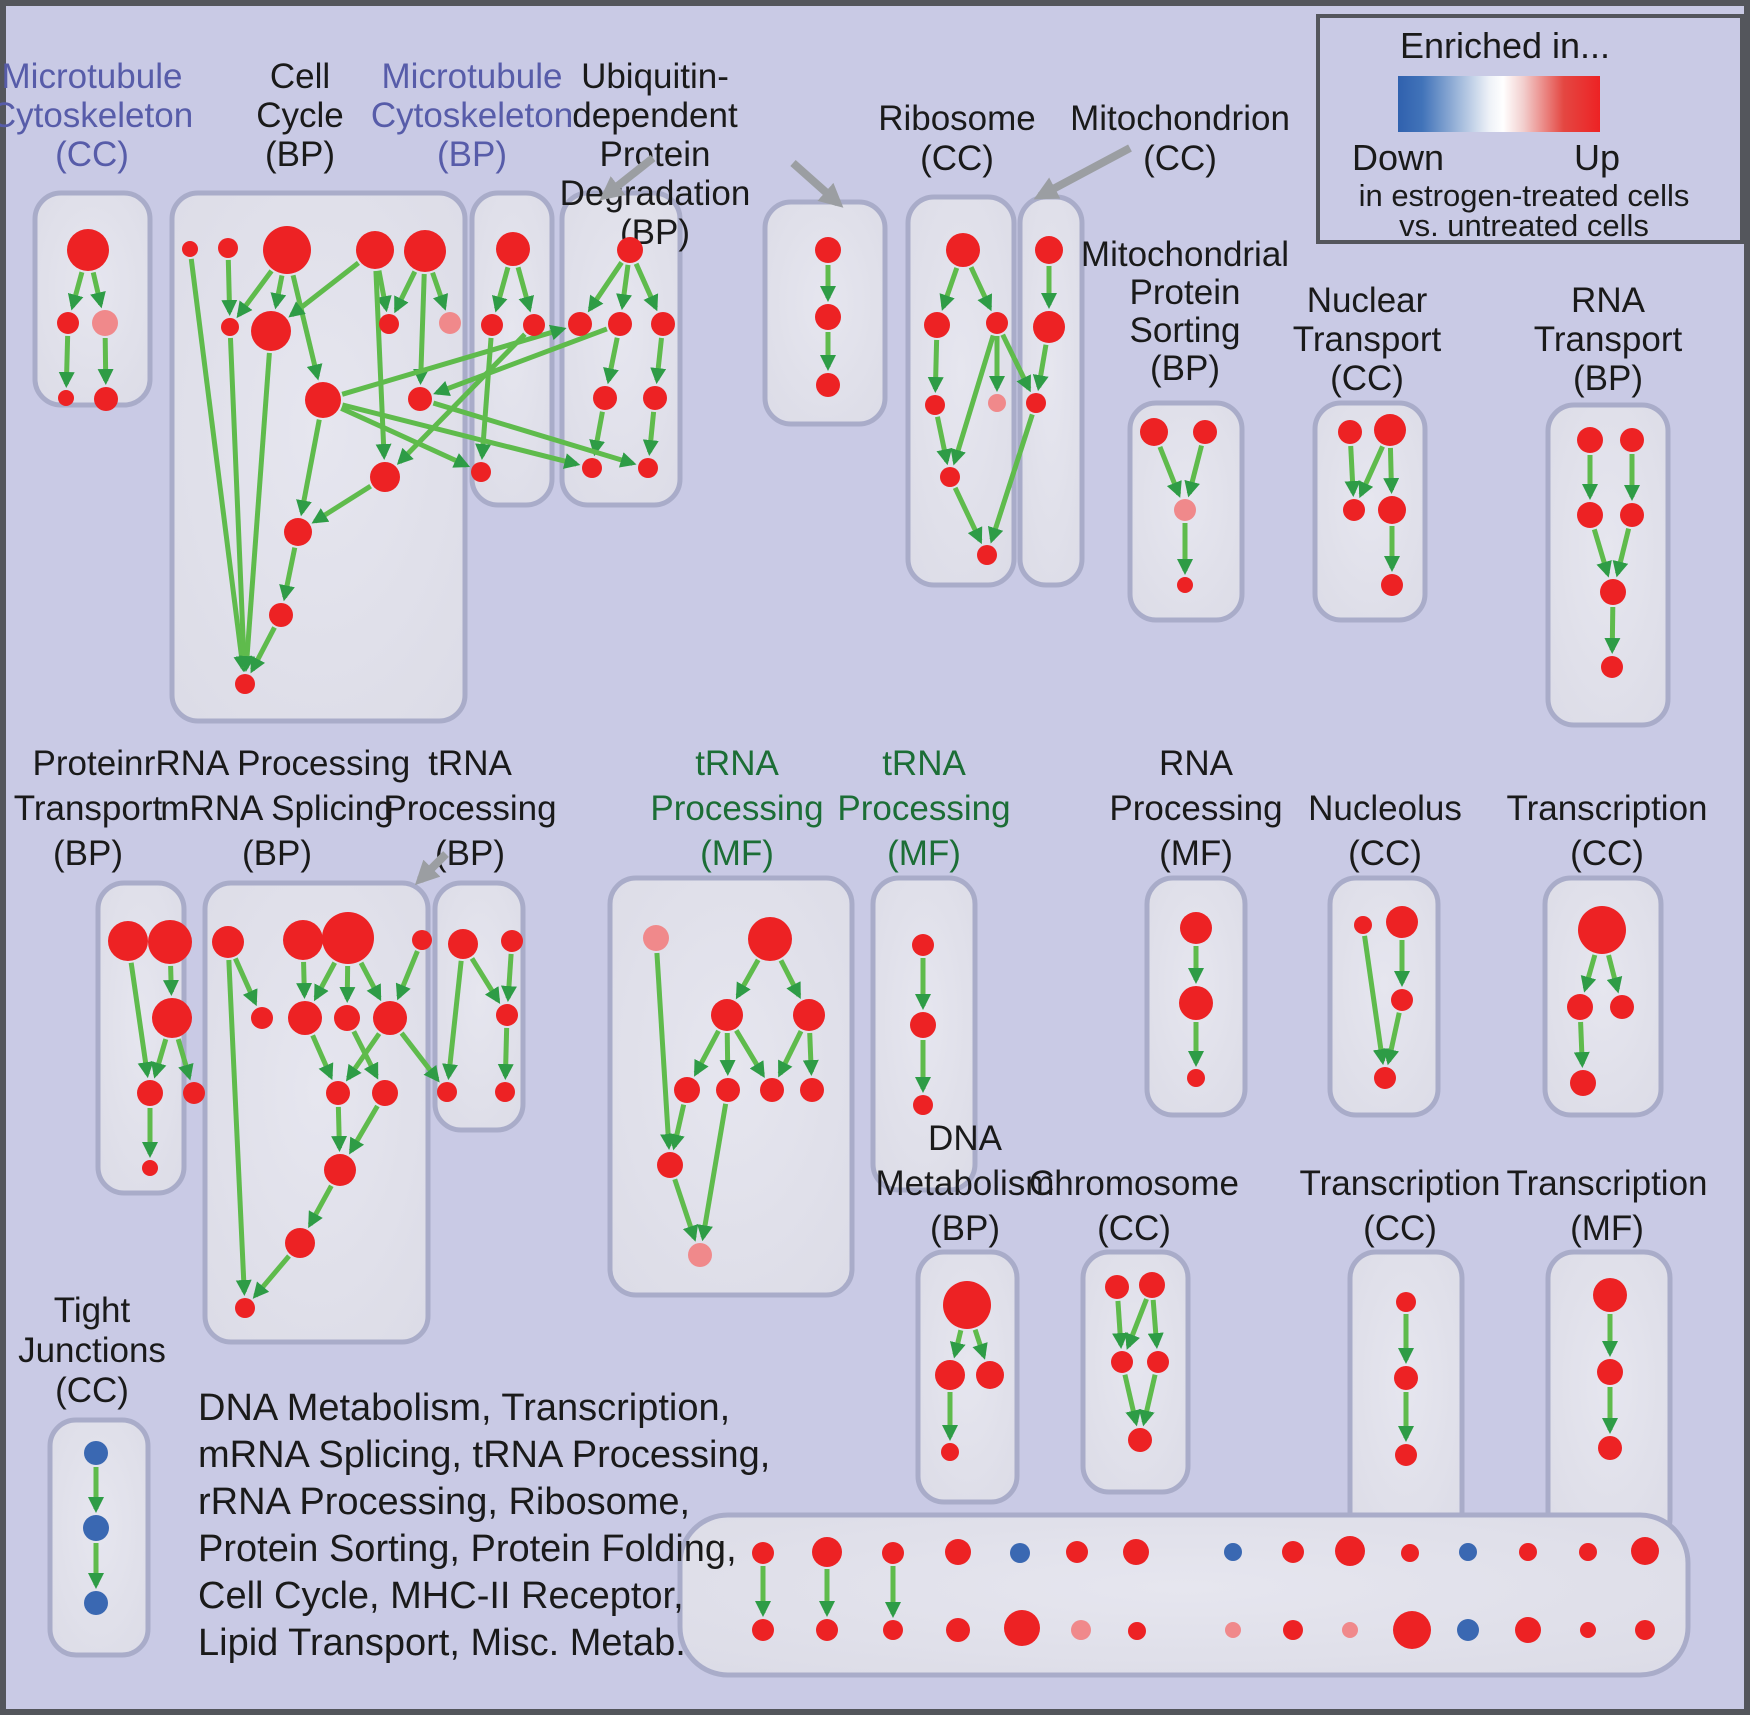 This screenshot has width=1750, height=1715. I want to click on rrna-processing-mrna-splicing-bp-label: rRNA Processing mRNA Splicing (BP), so click(277, 808).